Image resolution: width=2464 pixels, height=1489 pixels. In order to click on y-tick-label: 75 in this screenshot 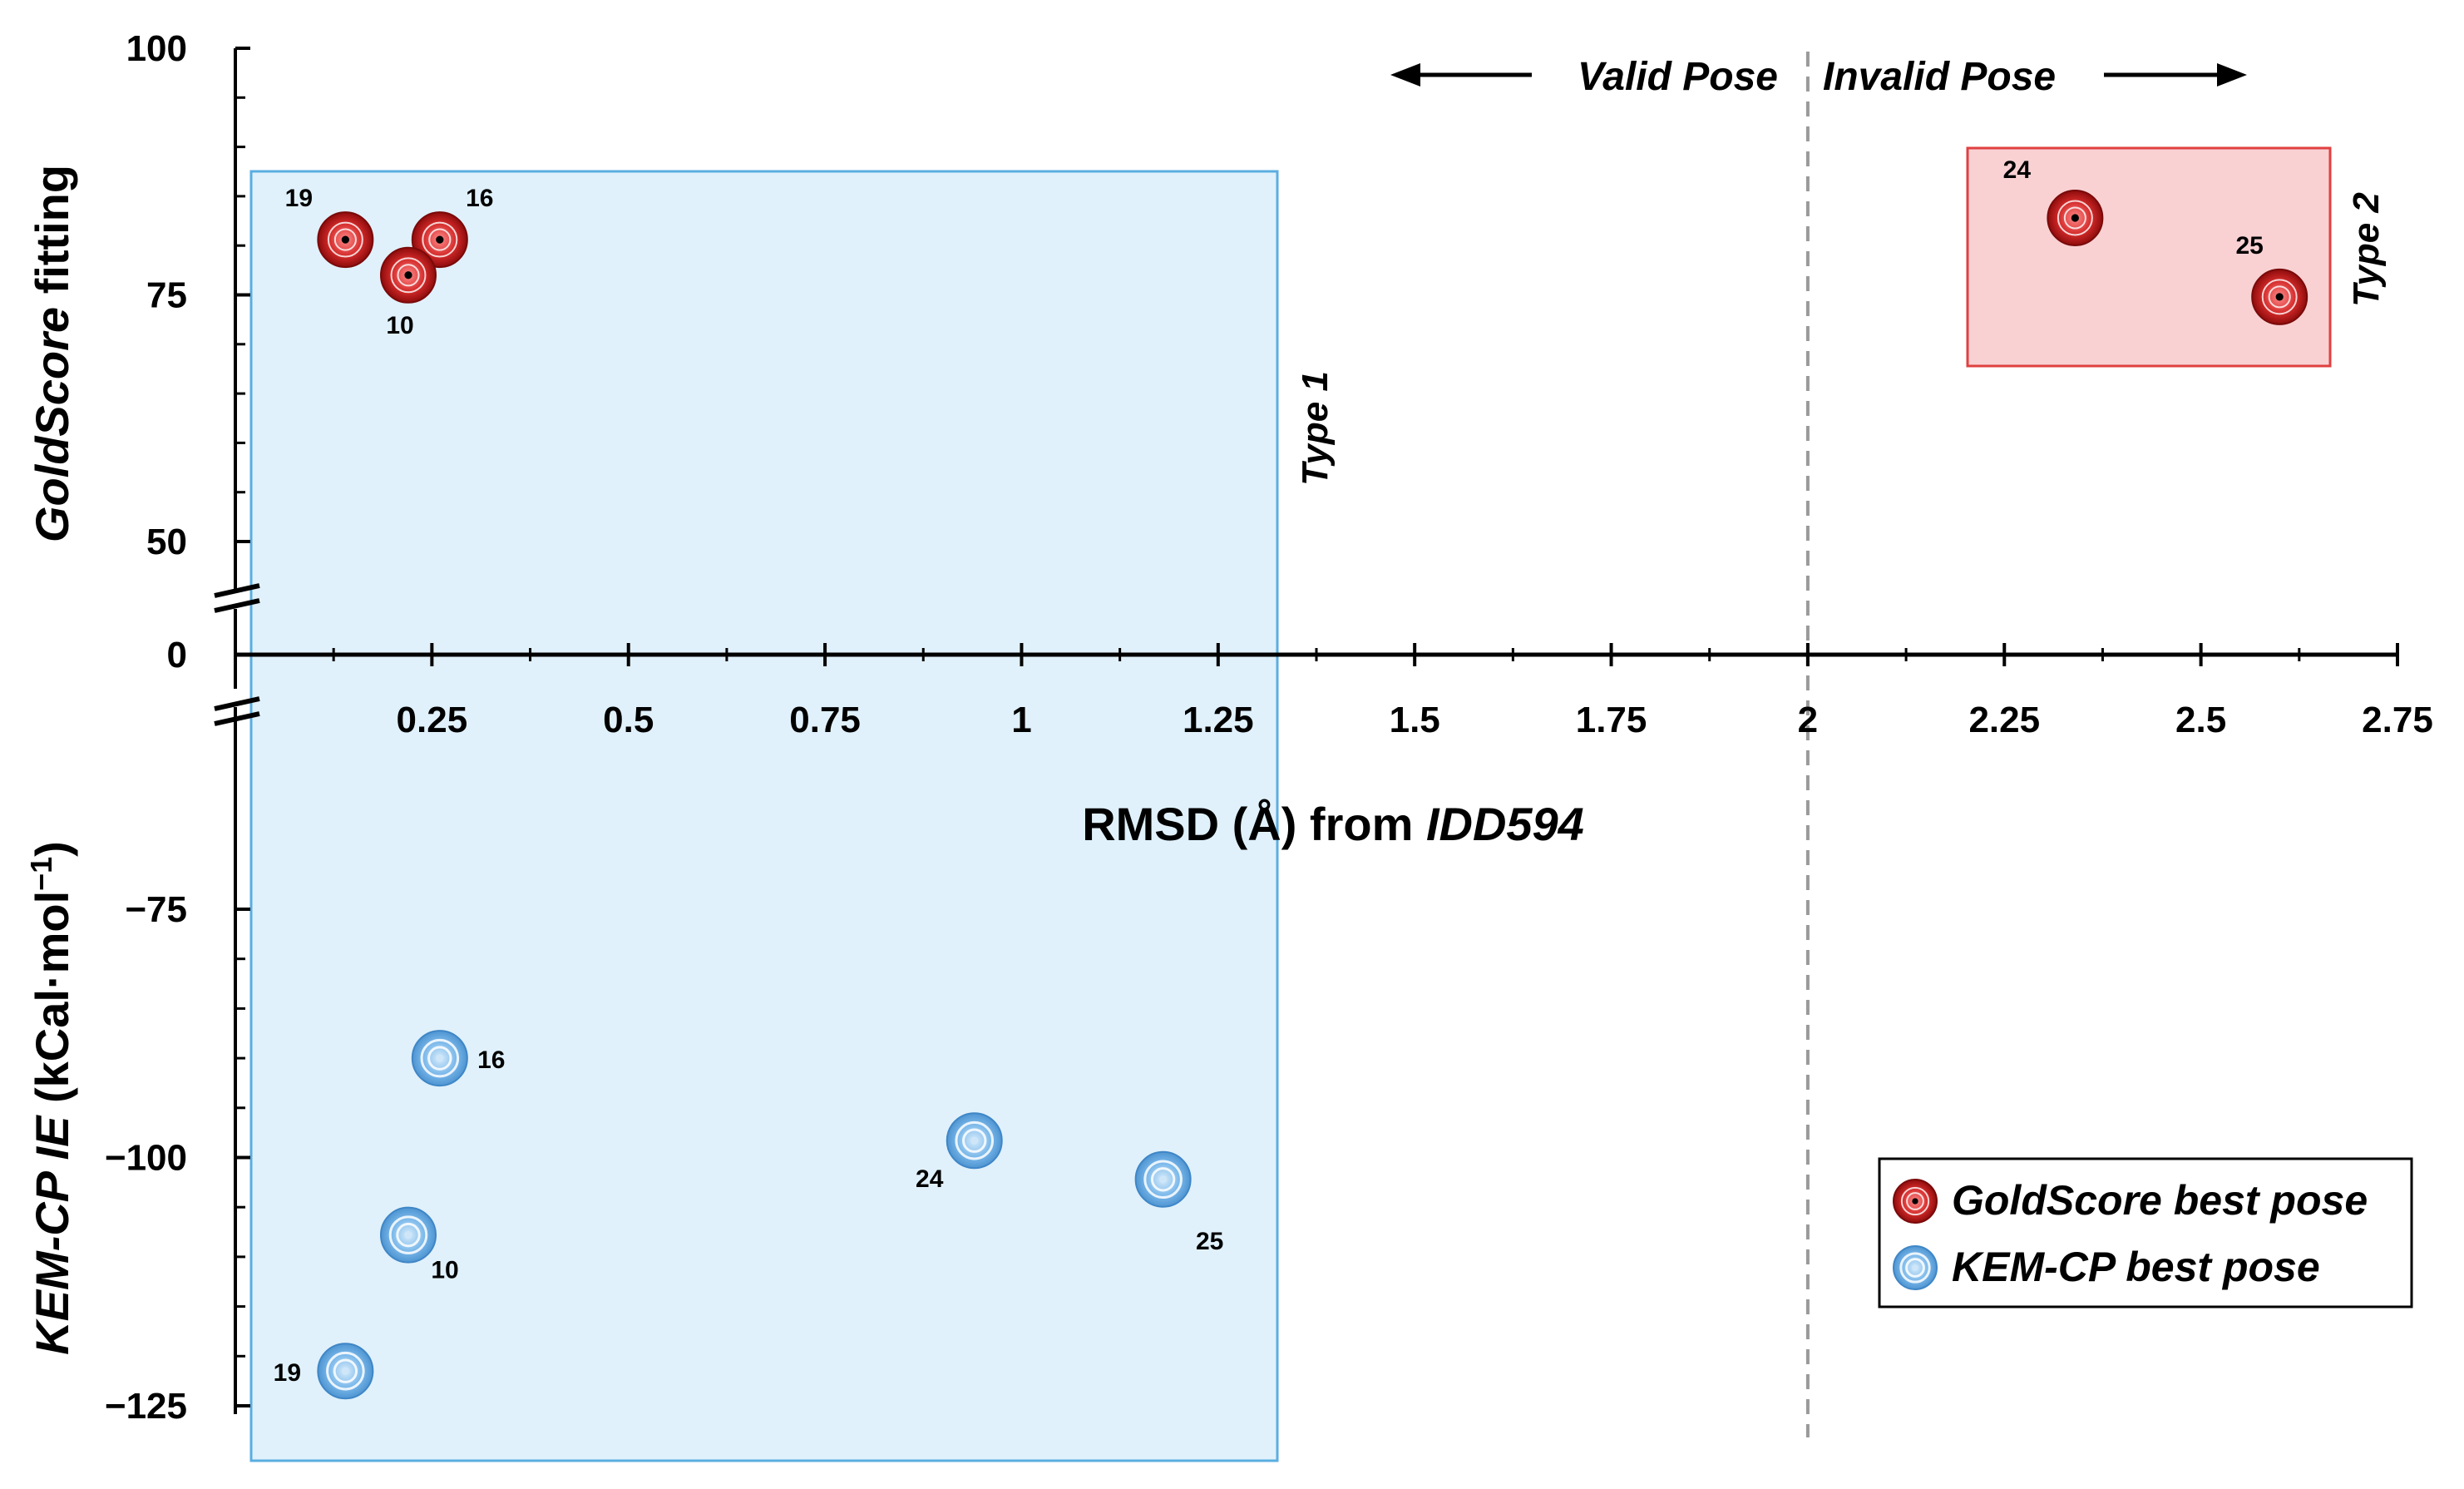, I will do `click(166, 295)`.